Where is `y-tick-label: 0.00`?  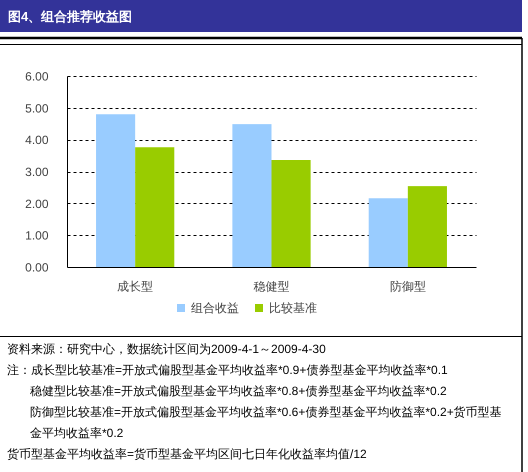
y-tick-label: 0.00 is located at coordinates (37, 267).